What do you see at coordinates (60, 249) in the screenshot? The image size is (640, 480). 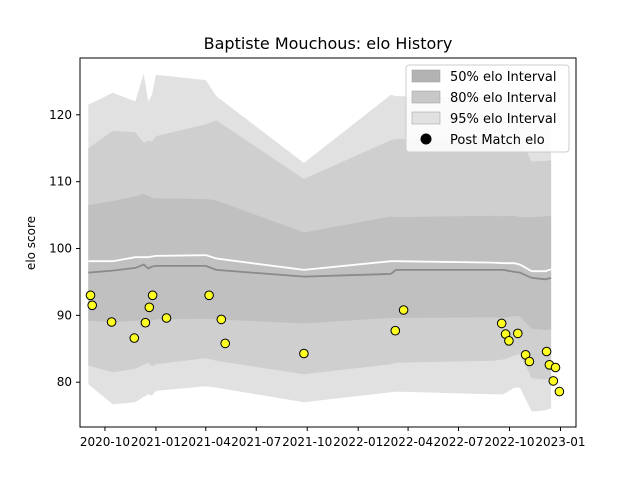 I see `y-tick-label-3: 100` at bounding box center [60, 249].